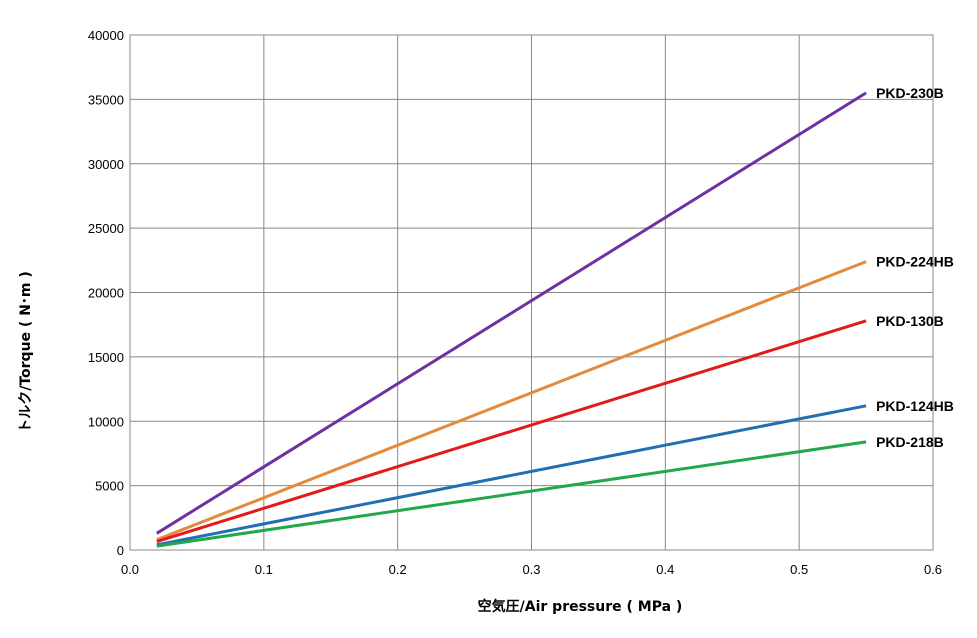 Image resolution: width=977 pixels, height=638 pixels. What do you see at coordinates (106, 421) in the screenshot?
I see `y-tick-label: 10000` at bounding box center [106, 421].